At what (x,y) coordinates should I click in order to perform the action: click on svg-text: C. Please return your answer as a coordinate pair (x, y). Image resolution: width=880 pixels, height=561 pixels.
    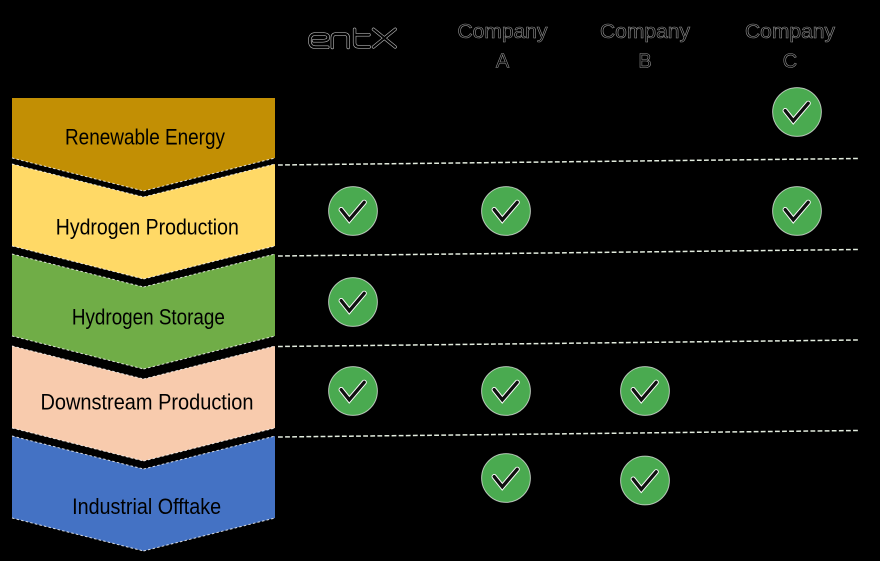
    Looking at the image, I should click on (790, 62).